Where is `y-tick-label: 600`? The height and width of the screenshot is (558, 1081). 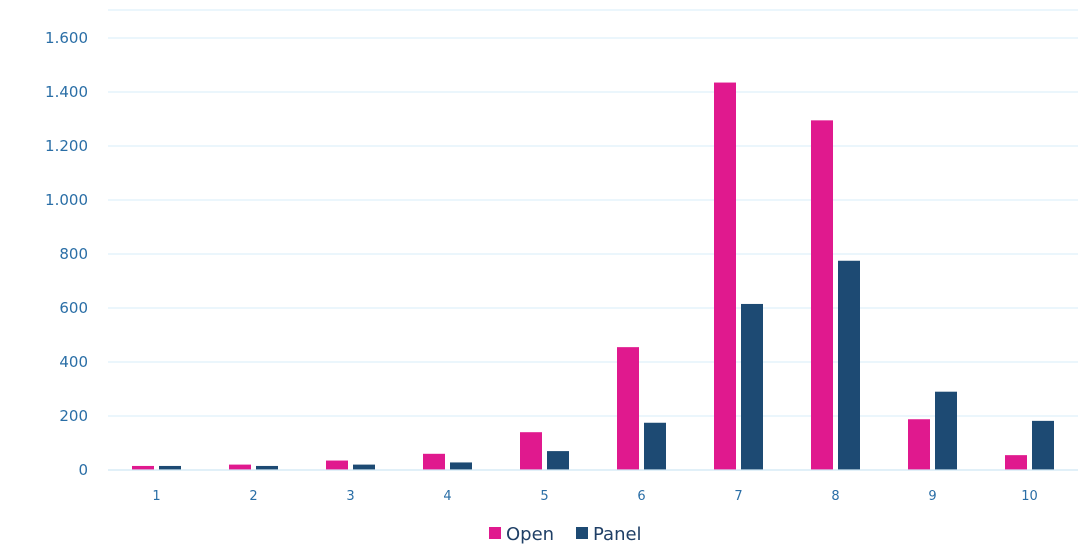 y-tick-label: 600 is located at coordinates (73, 308).